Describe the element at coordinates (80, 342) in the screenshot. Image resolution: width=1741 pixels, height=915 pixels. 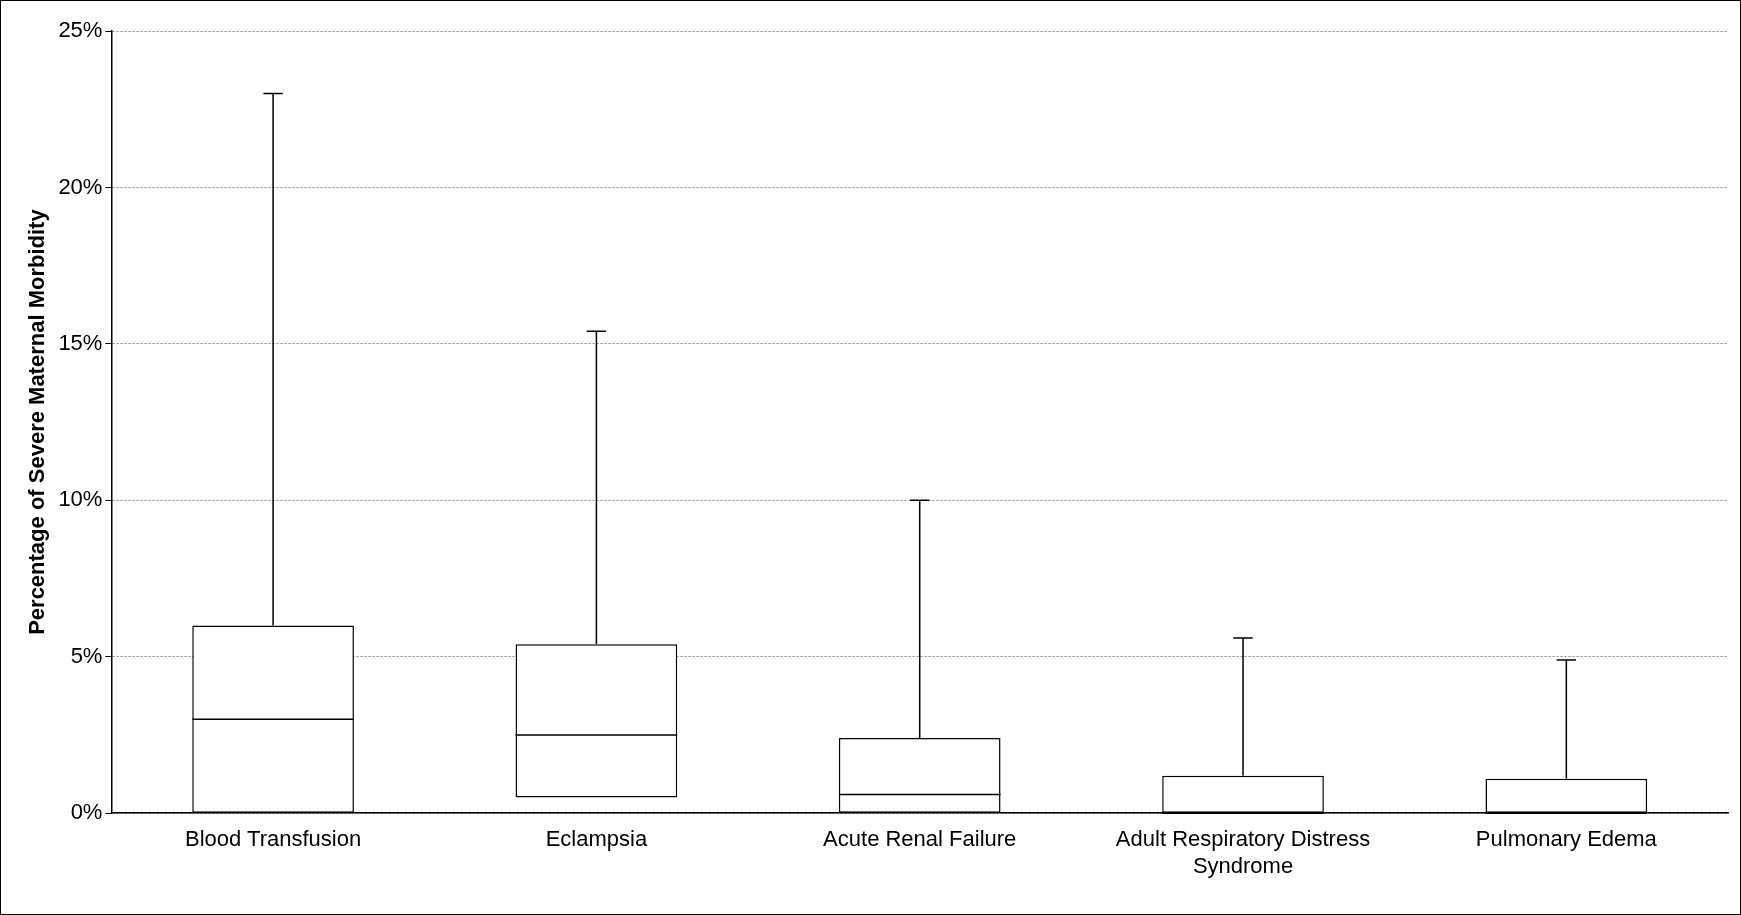
I see `y-tick-label: 15%` at that location.